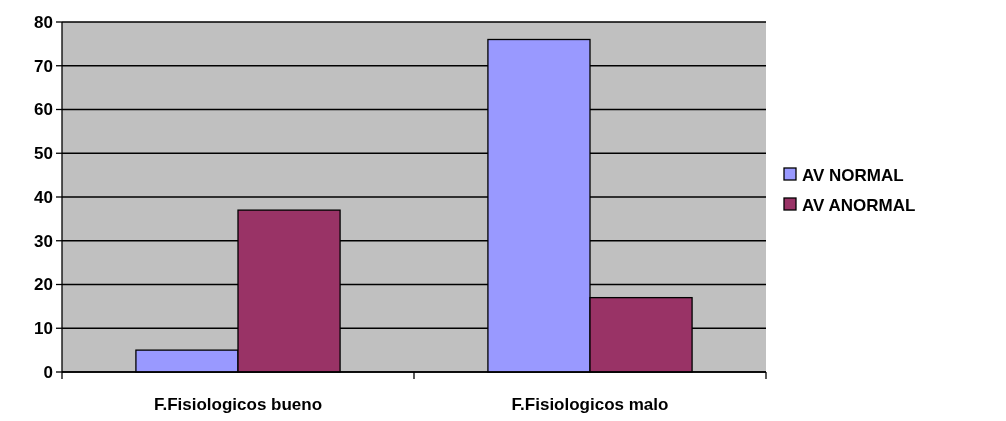 The height and width of the screenshot is (421, 1006). What do you see at coordinates (590, 404) in the screenshot?
I see `x-tick-label: F.Fisiologicos malo` at bounding box center [590, 404].